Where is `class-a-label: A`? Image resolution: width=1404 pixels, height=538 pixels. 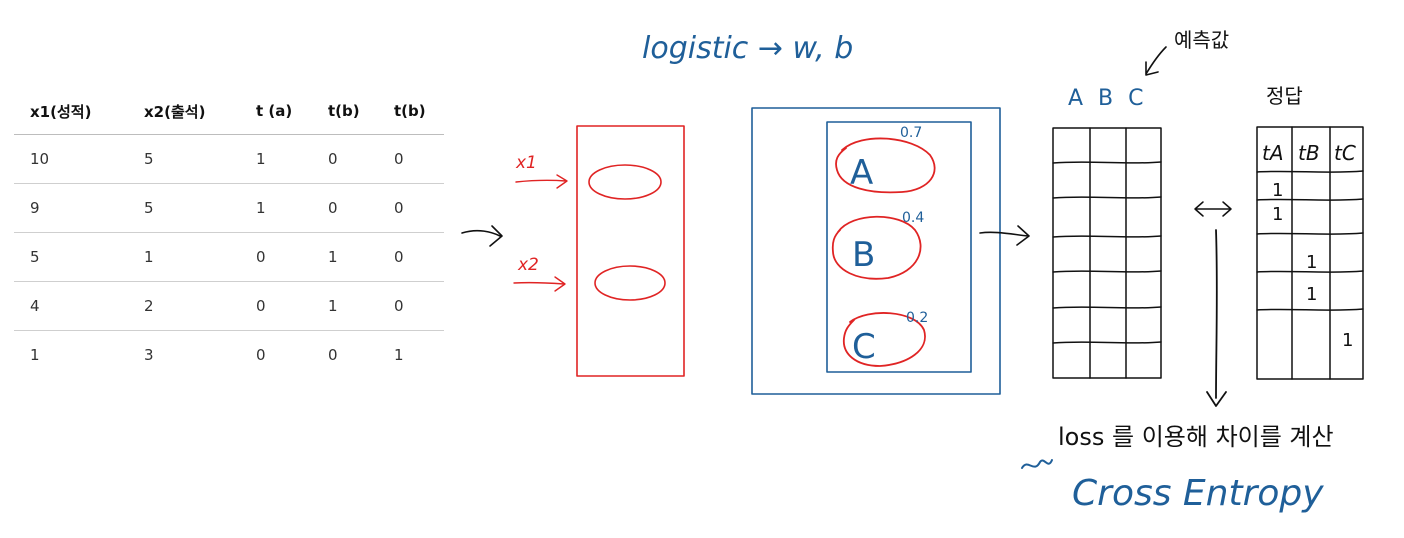 class-a-label: A is located at coordinates (861, 173).